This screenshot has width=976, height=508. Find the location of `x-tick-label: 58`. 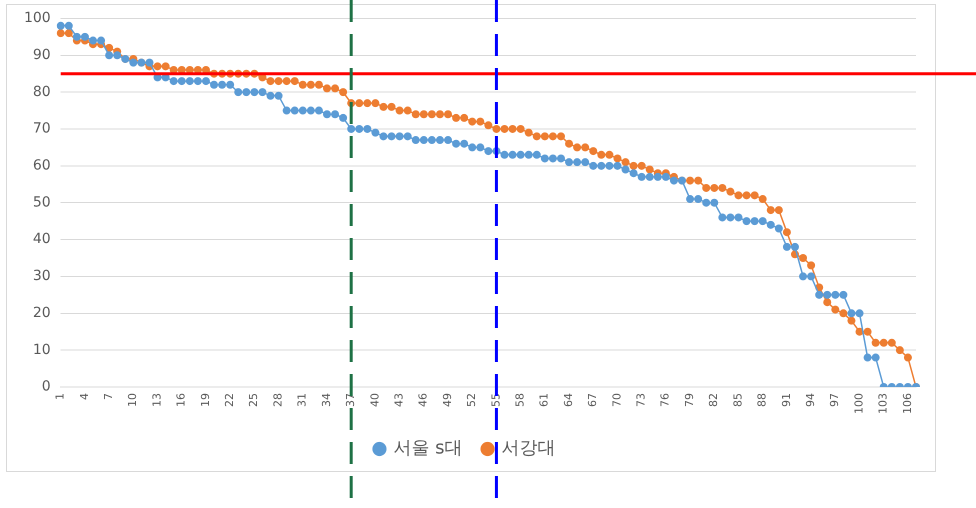

x-tick-label: 58 is located at coordinates (519, 400).